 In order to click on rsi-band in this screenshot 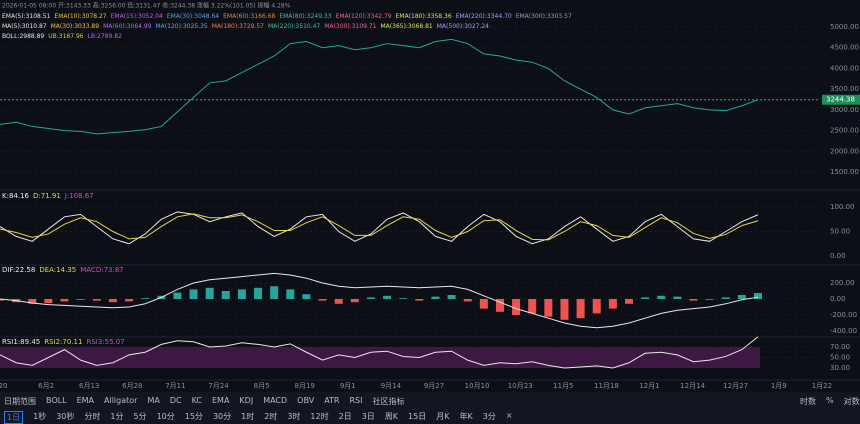, I will do `click(380, 357)`.